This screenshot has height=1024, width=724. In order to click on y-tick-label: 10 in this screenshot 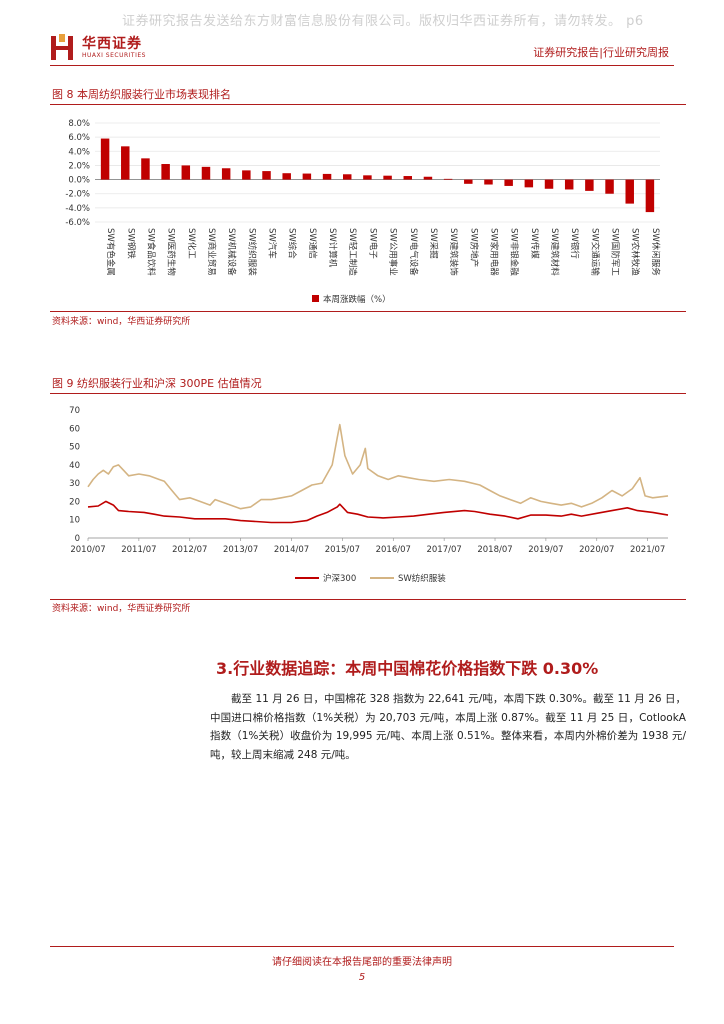, I will do `click(74, 521)`.